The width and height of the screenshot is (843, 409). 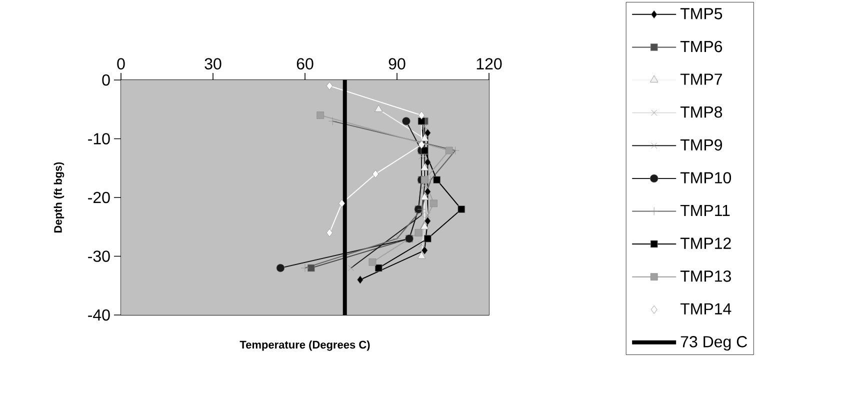 What do you see at coordinates (99, 256) in the screenshot?
I see `y-tick-label: -30` at bounding box center [99, 256].